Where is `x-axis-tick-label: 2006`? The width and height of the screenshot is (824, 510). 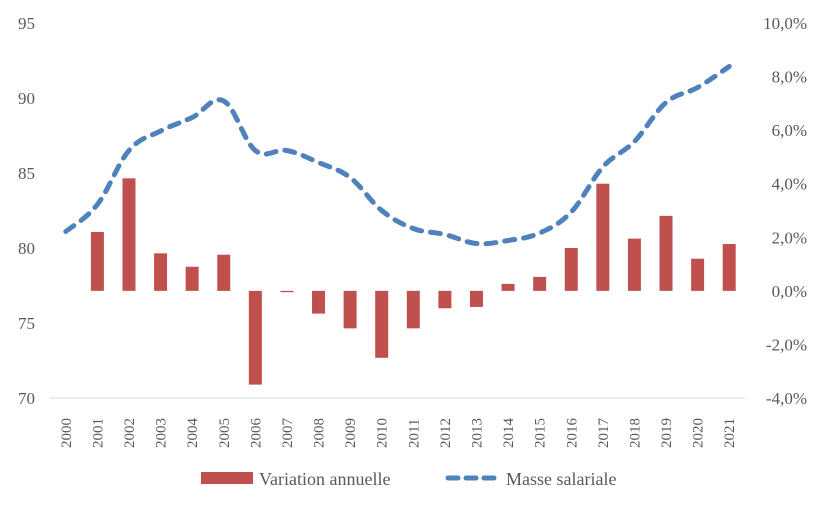
x-axis-tick-label: 2006 is located at coordinates (256, 433).